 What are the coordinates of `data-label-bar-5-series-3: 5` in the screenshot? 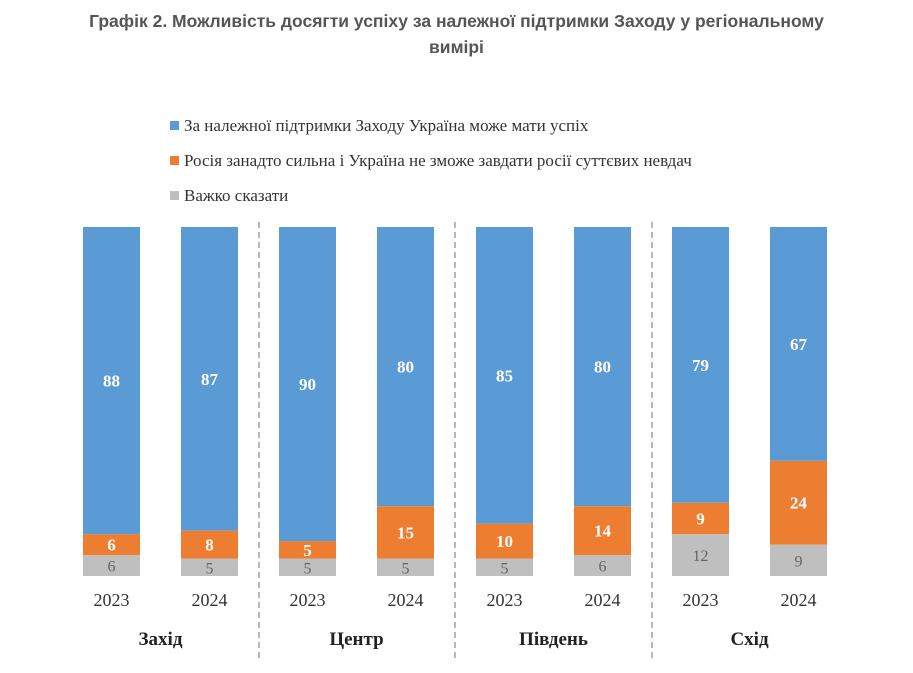 It's located at (505, 568).